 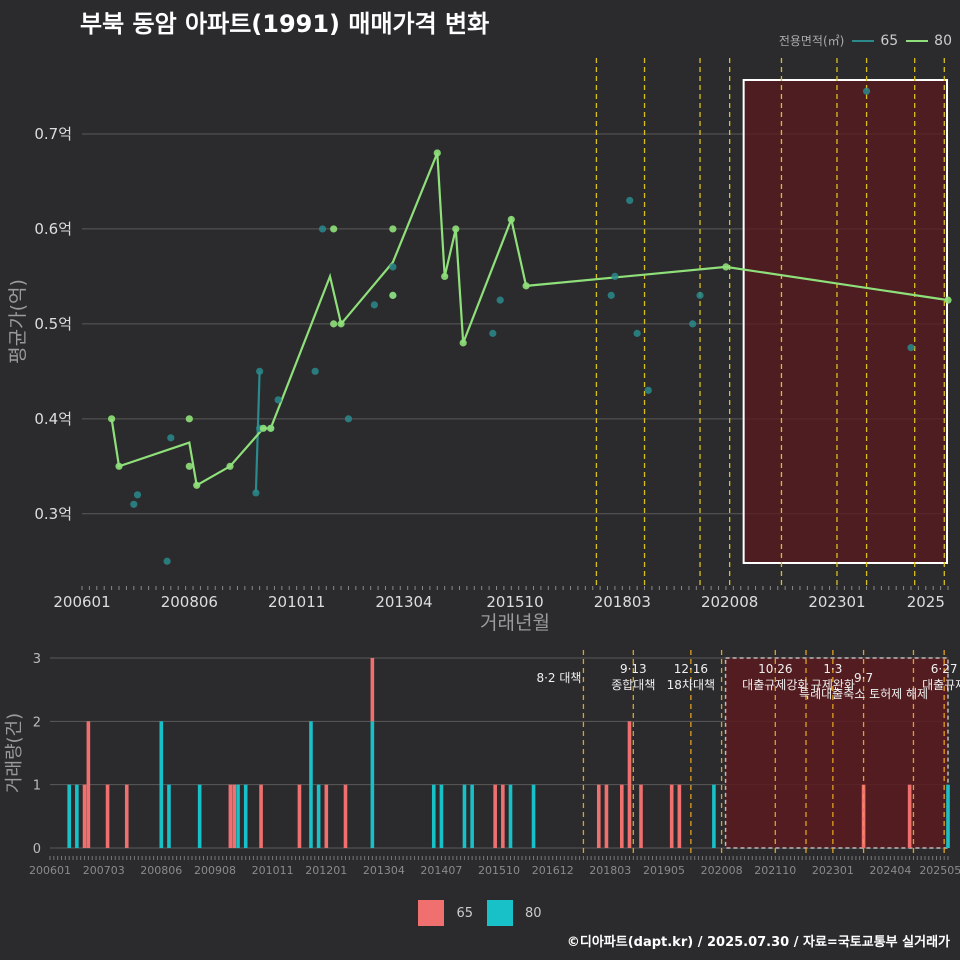 What do you see at coordinates (296, 602) in the screenshot?
I see `x-tick-label: 201011` at bounding box center [296, 602].